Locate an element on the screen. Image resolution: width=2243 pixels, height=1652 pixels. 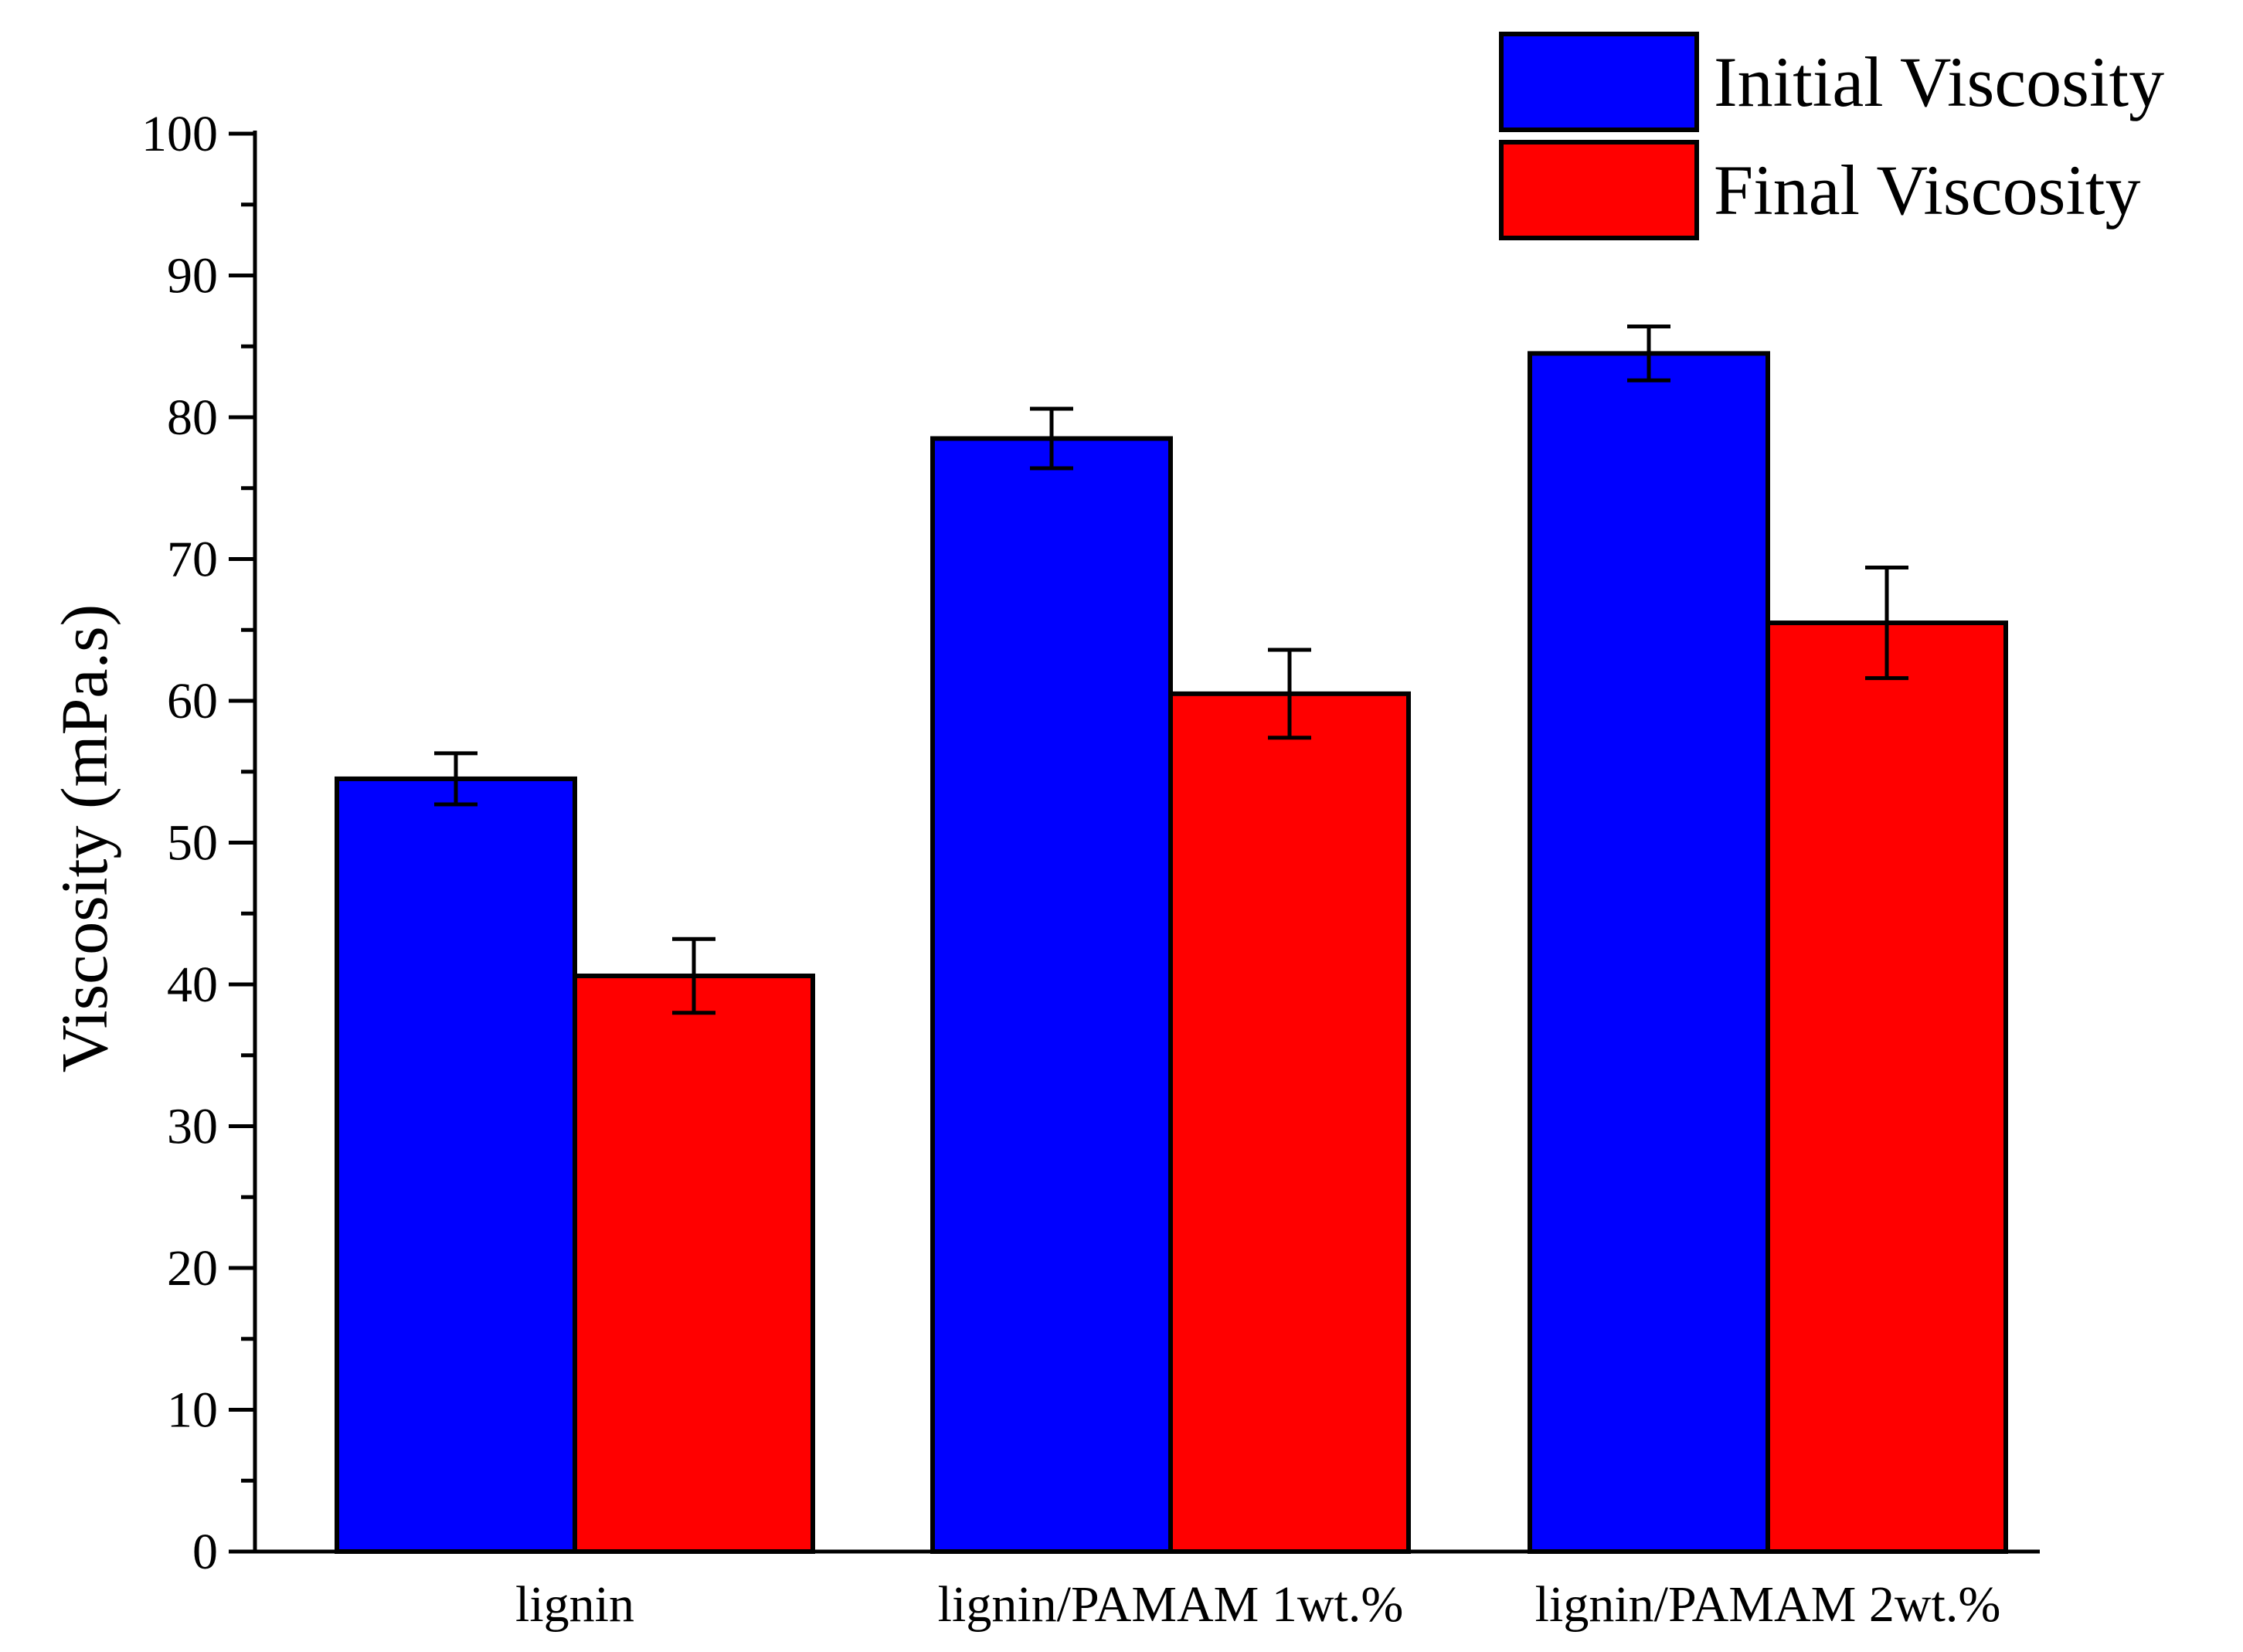
x-category-label: lignin/PAMAM 1wt.% is located at coordinates (1171, 1605).